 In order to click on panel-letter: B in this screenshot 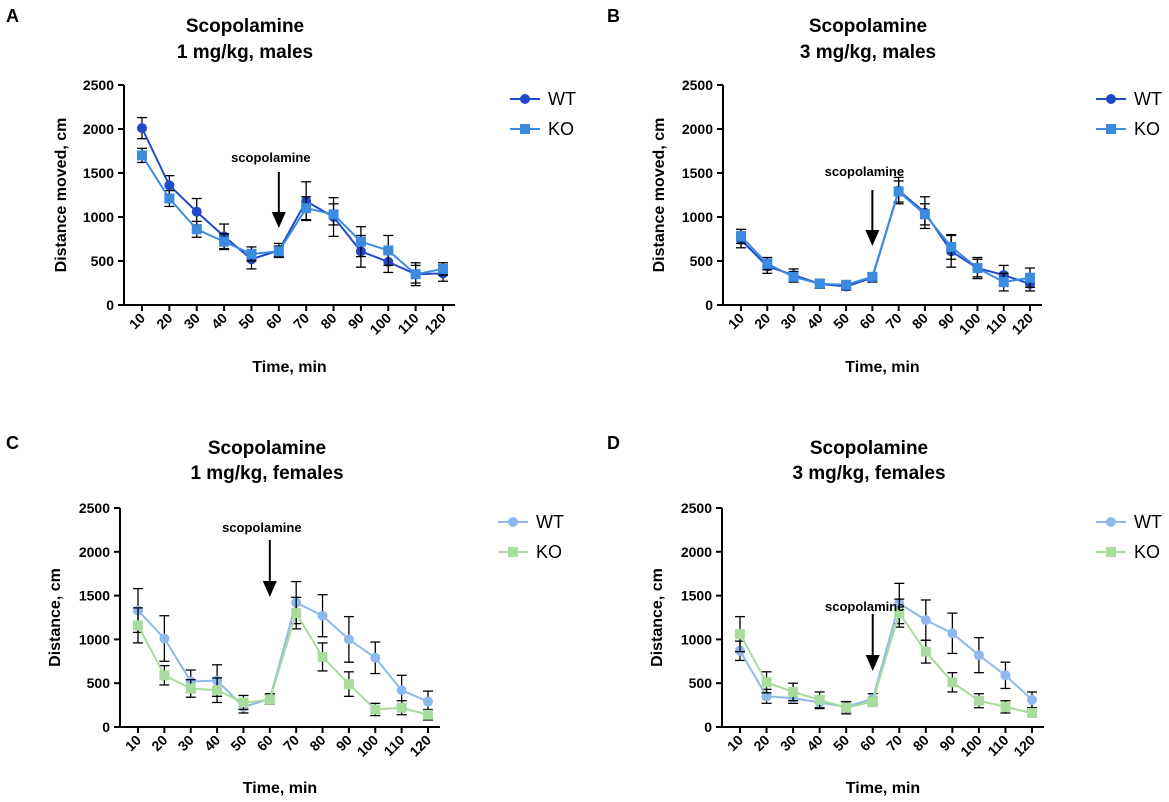, I will do `click(613, 16)`.